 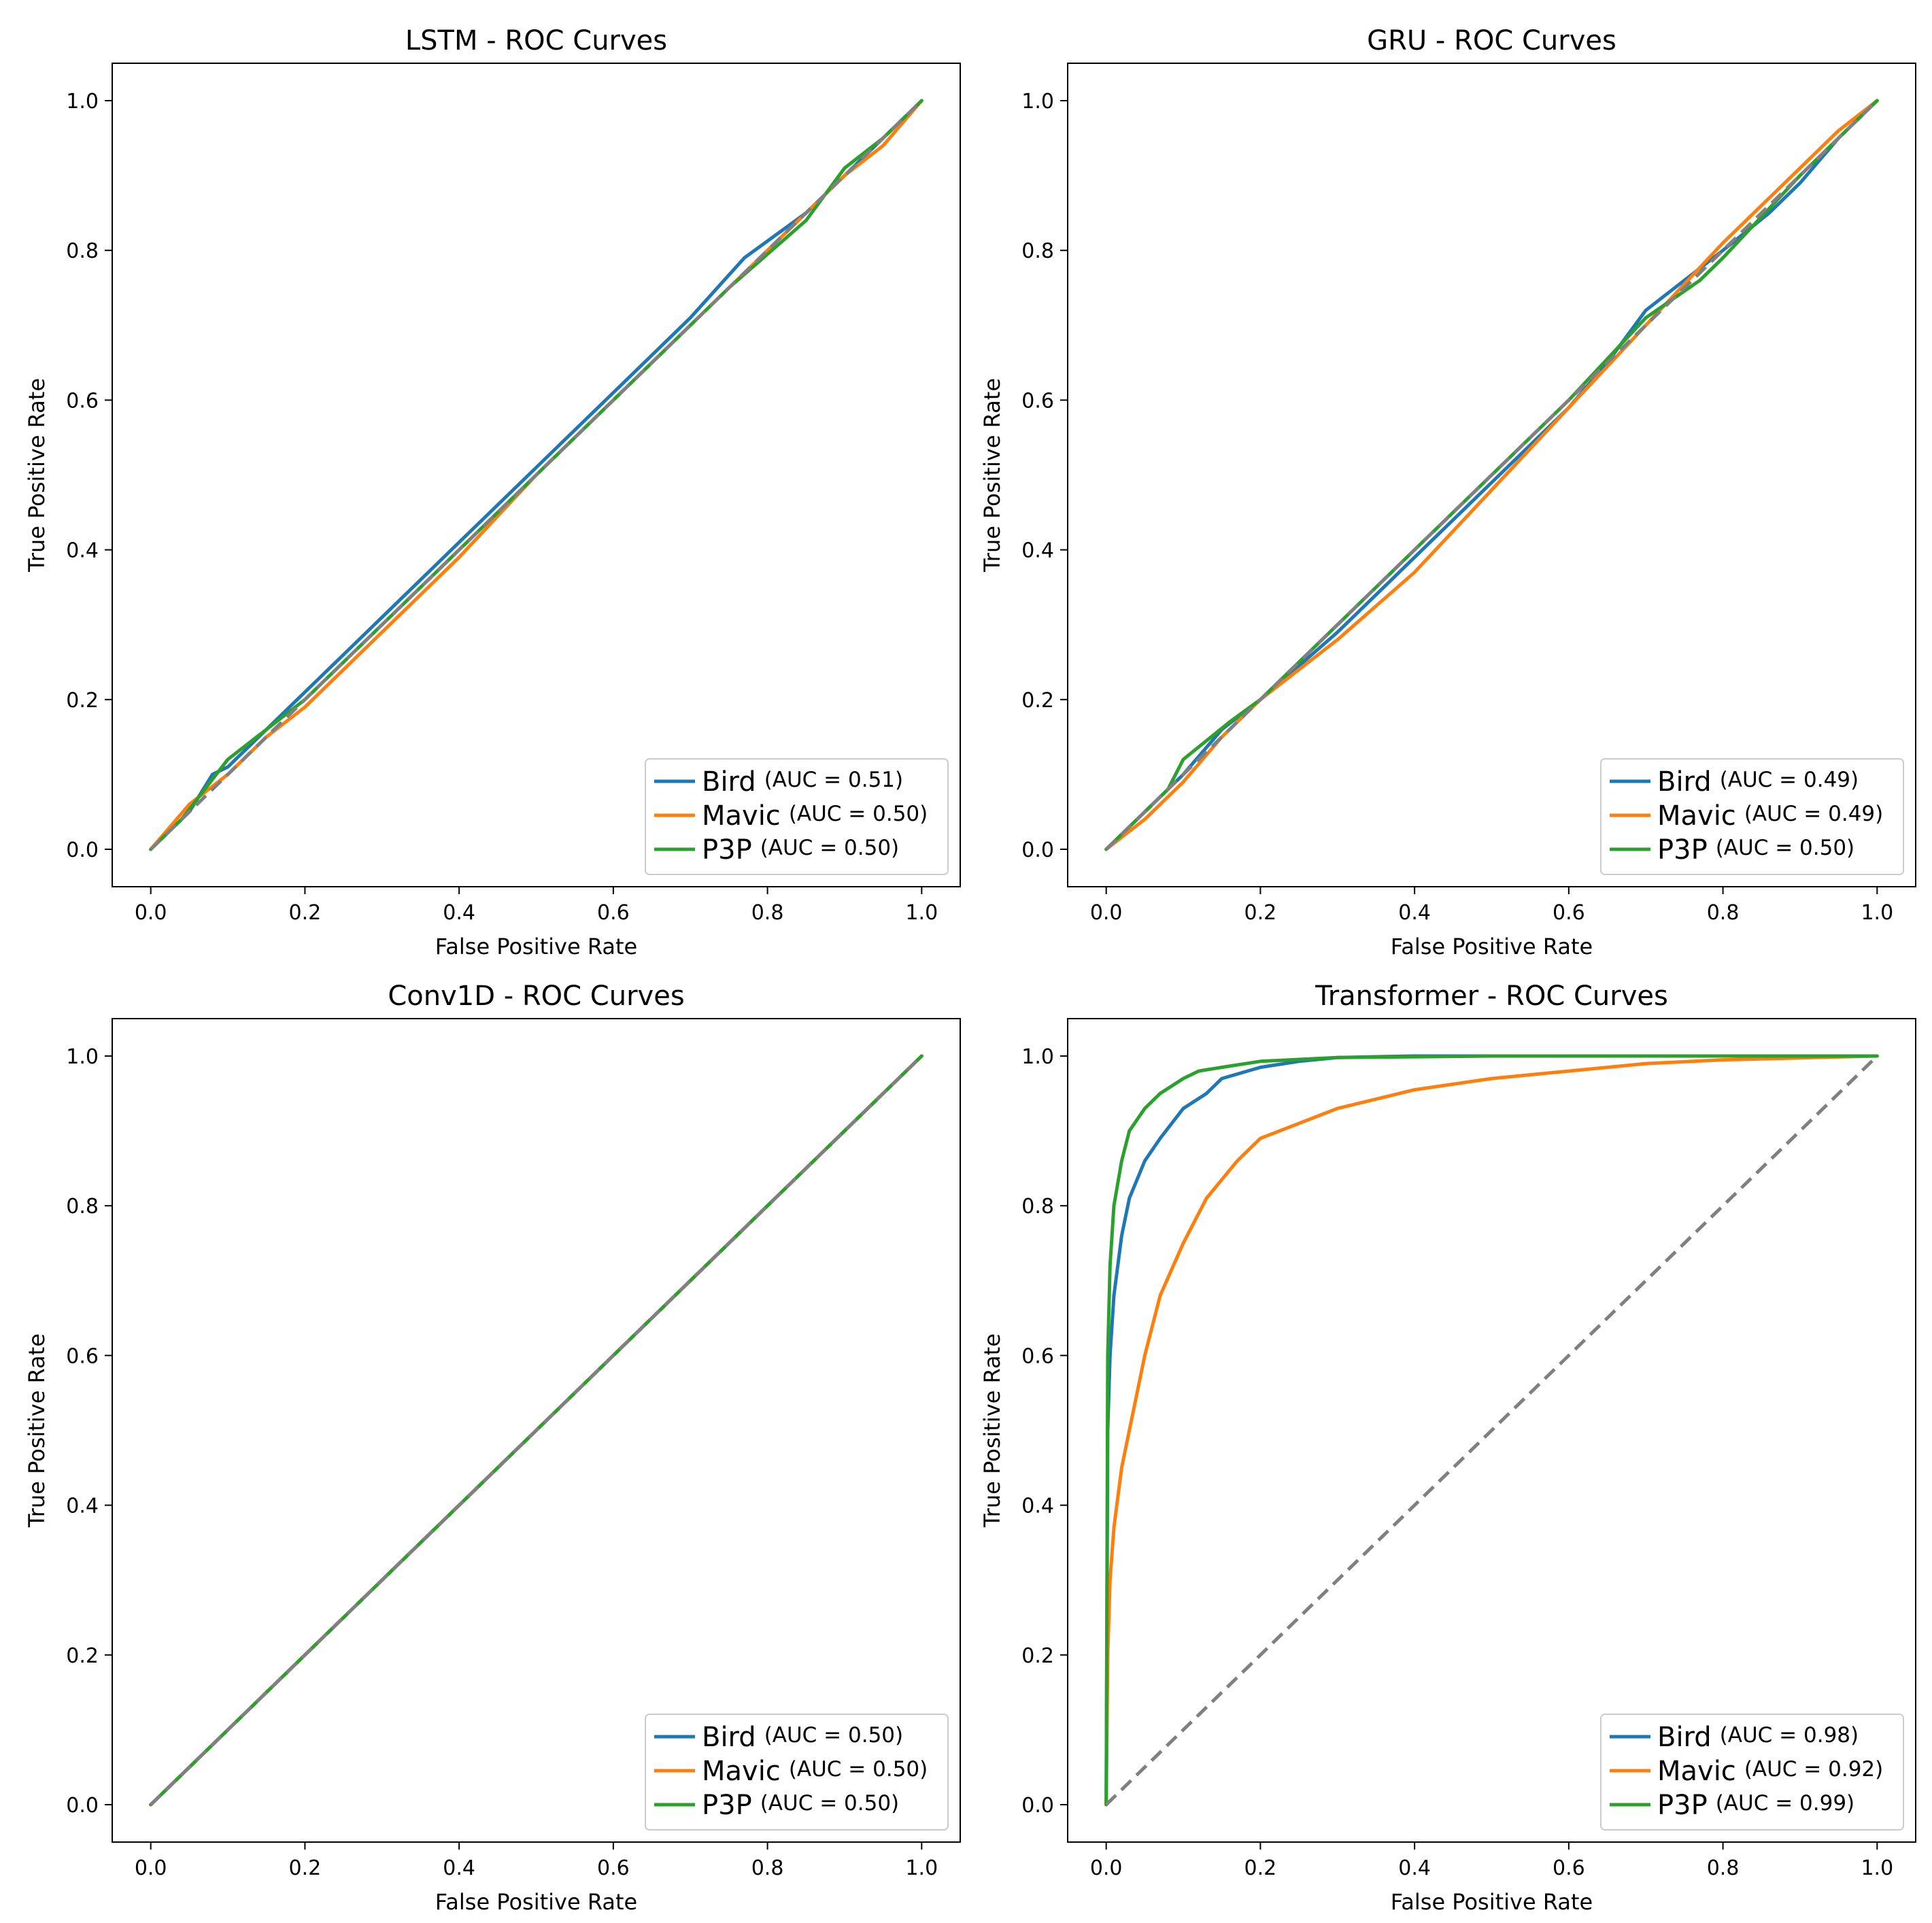 I want to click on legend-auc-mavic: (AUC = 0.49), so click(x=1813, y=814).